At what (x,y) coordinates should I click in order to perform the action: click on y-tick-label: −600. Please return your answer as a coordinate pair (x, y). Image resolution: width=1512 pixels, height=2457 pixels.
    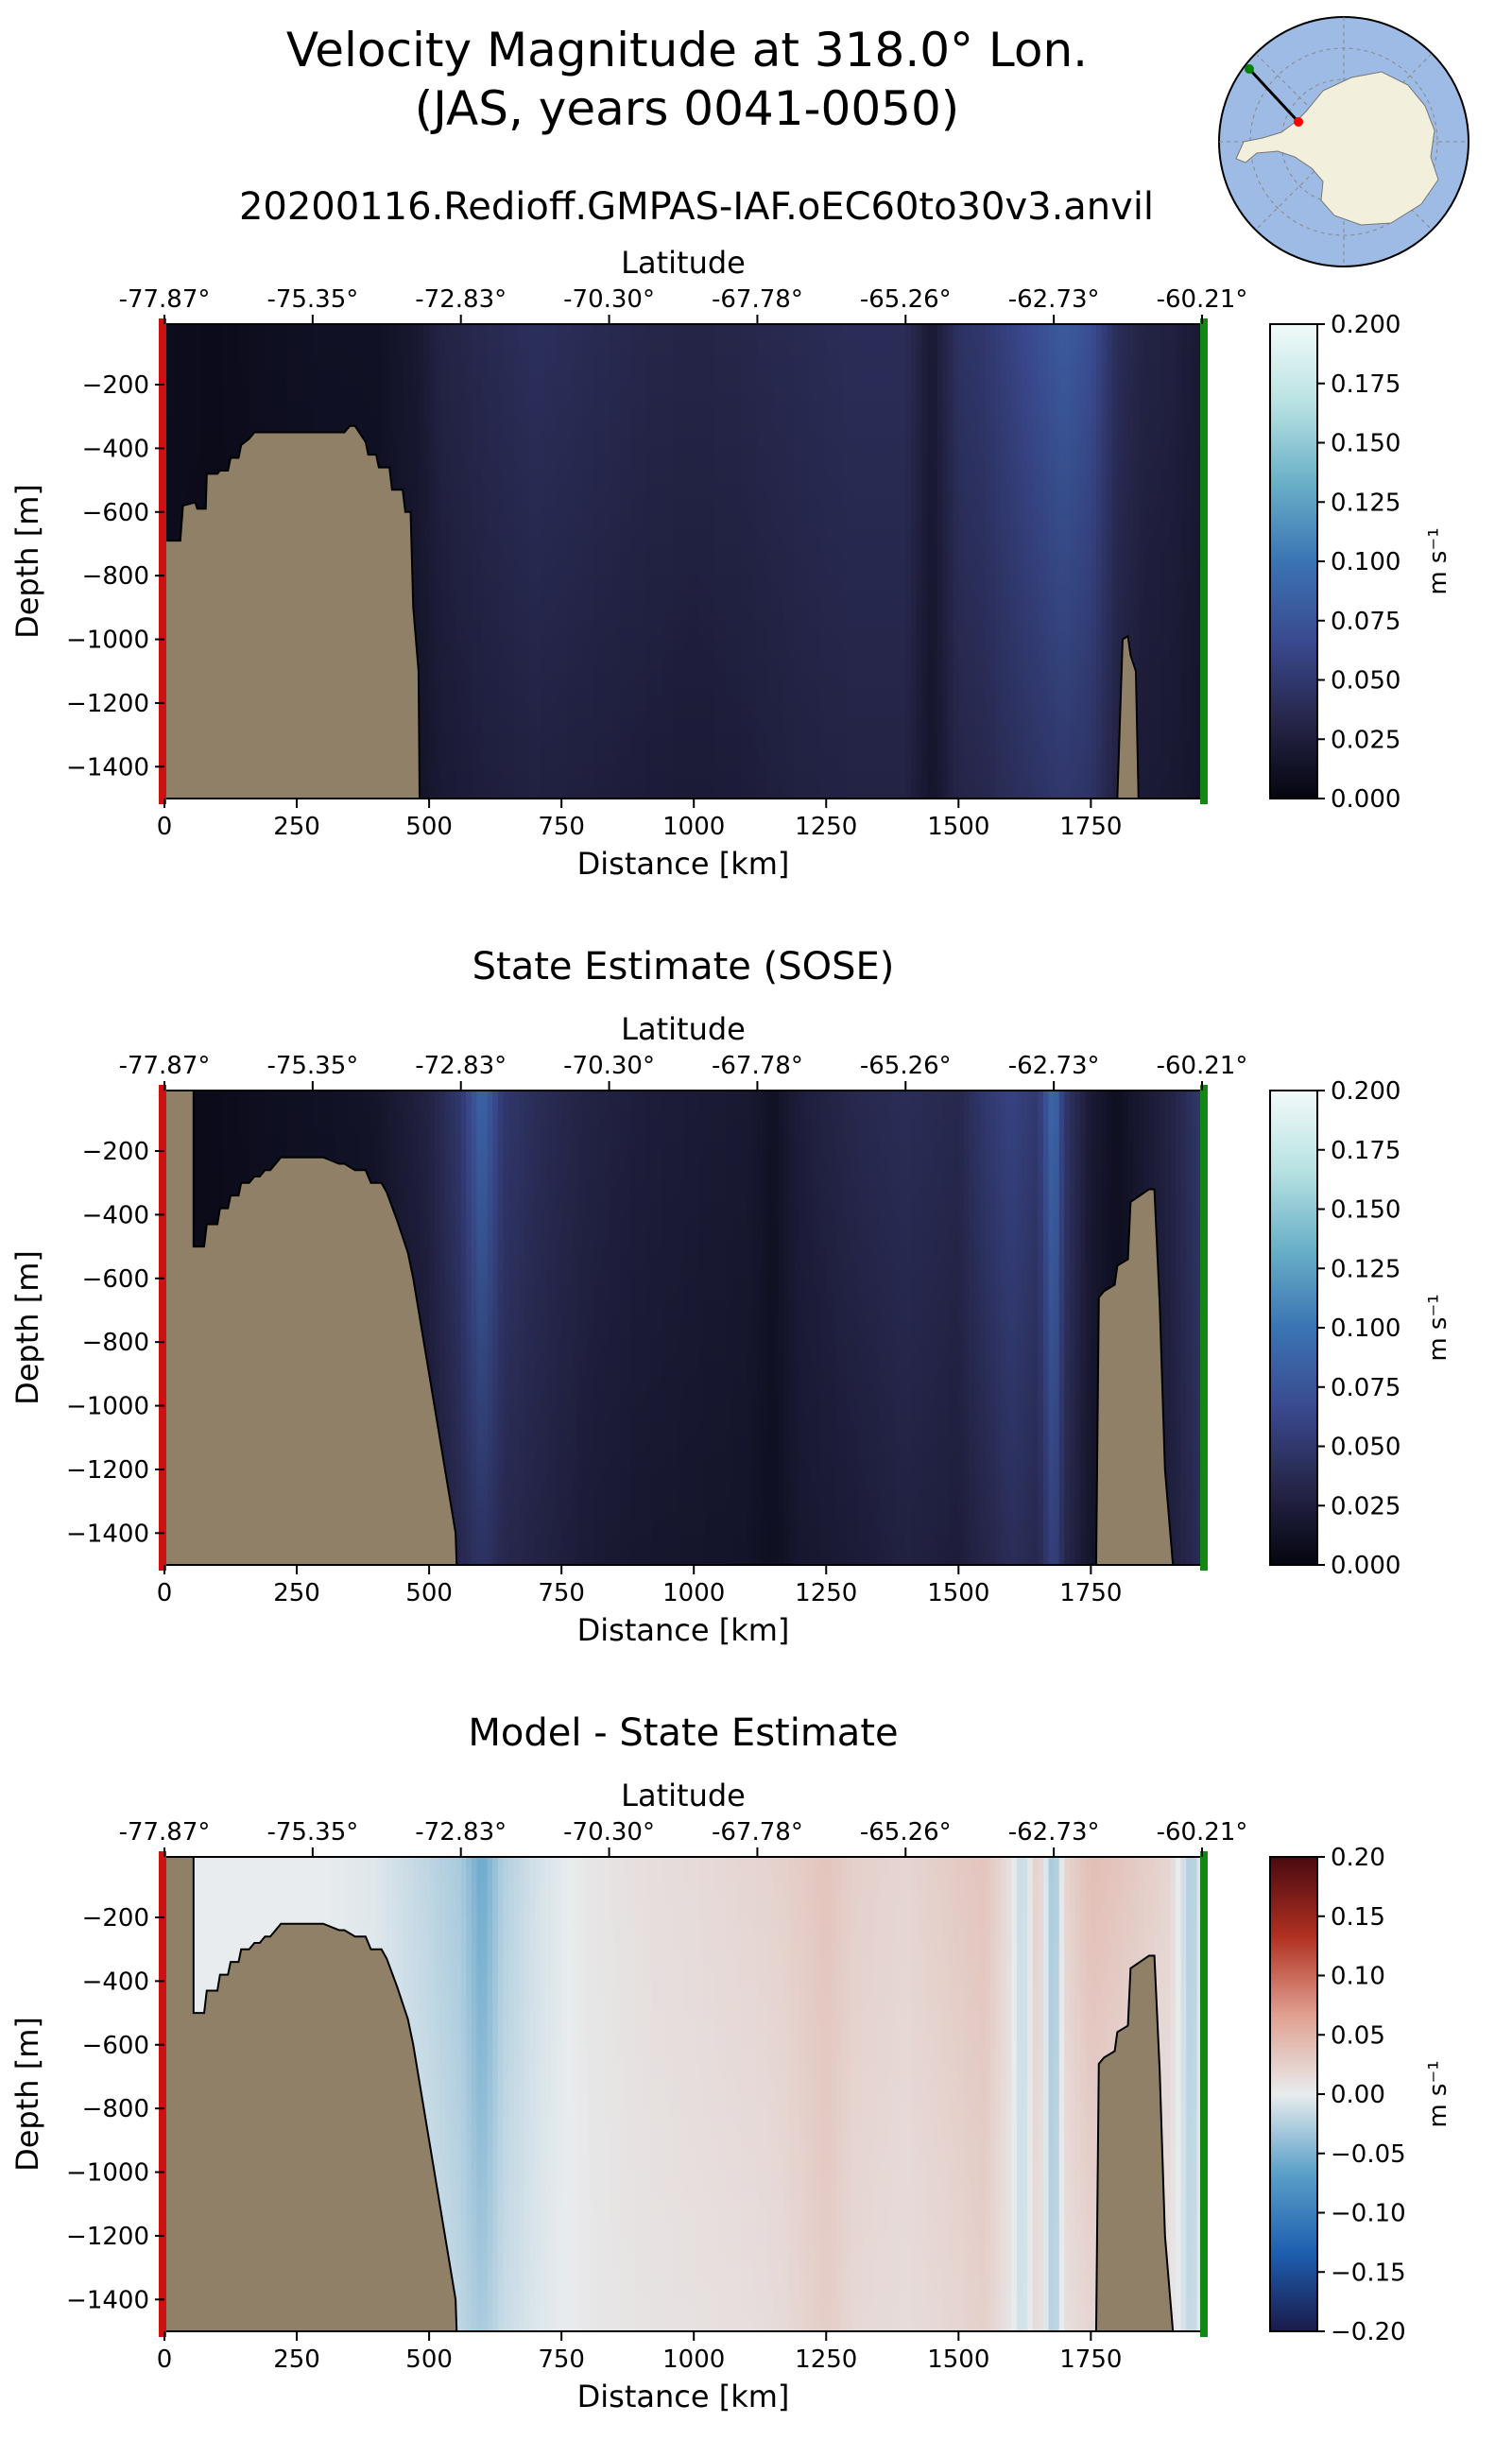
    Looking at the image, I should click on (115, 1279).